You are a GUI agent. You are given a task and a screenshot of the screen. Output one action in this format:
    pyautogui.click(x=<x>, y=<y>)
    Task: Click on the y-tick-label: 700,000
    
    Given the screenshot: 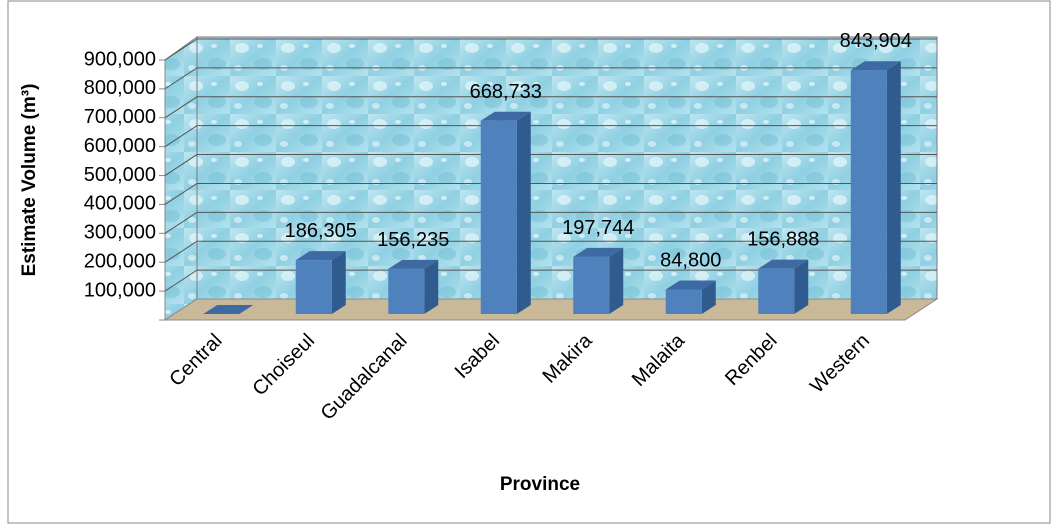 What is the action you would take?
    pyautogui.click(x=120, y=117)
    